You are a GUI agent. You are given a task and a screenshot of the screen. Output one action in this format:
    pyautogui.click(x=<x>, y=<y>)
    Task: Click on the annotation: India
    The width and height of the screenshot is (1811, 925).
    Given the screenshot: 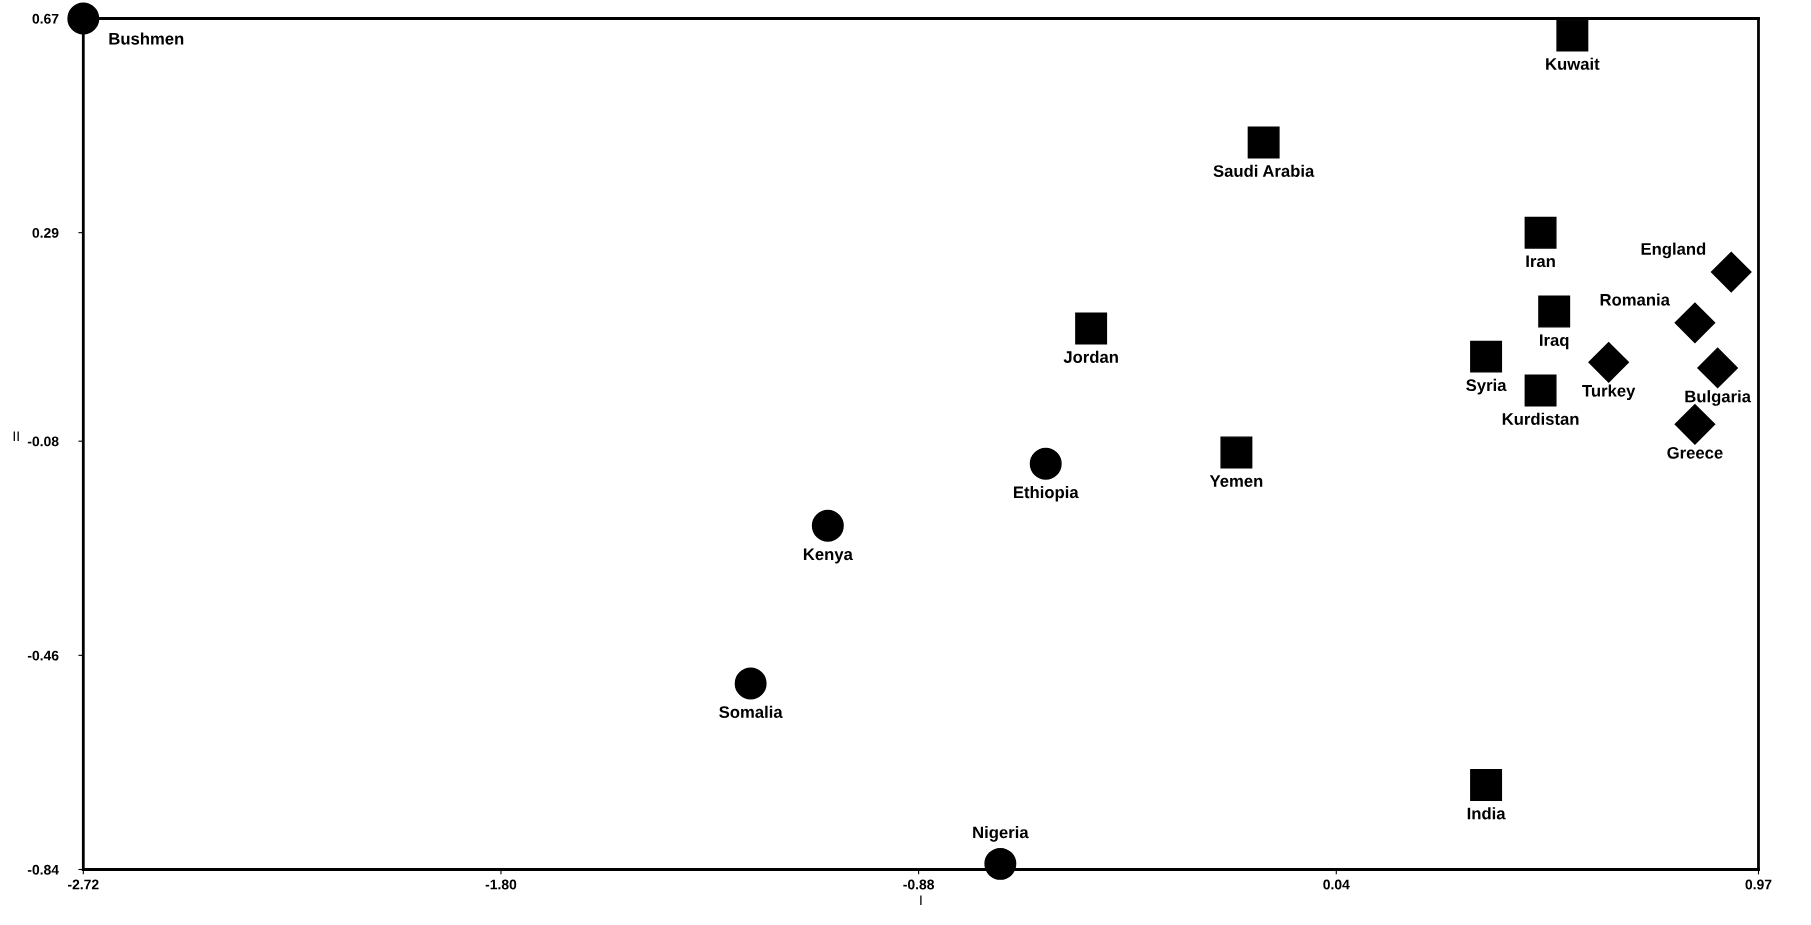 What is the action you would take?
    pyautogui.click(x=1486, y=813)
    